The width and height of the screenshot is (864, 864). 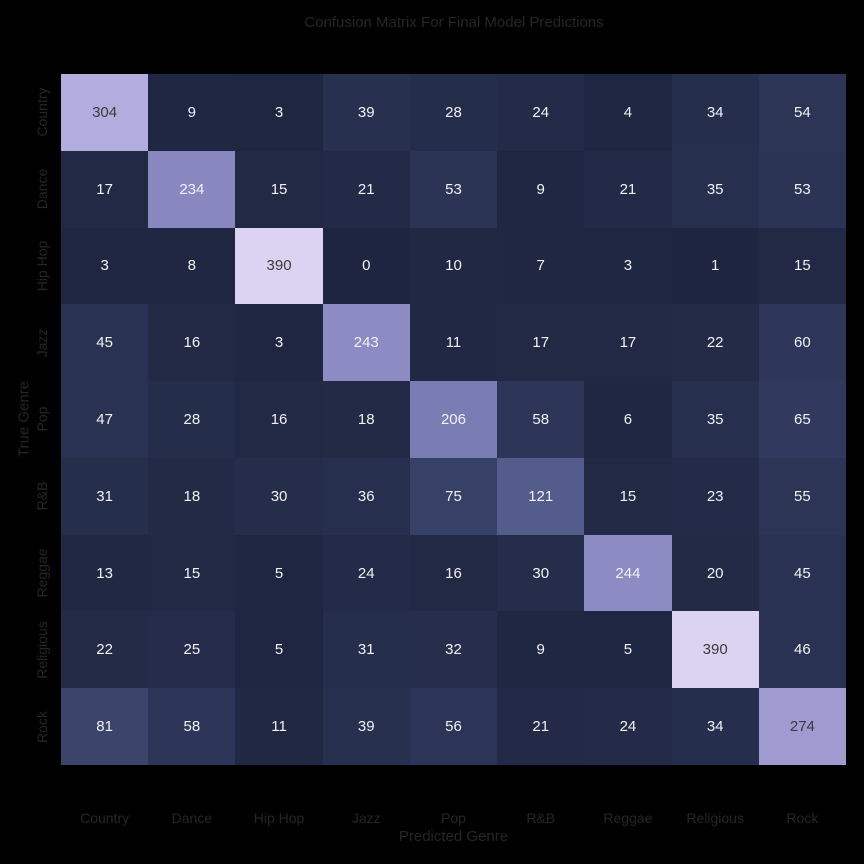 I want to click on y-tick: Hip Hop, so click(x=42, y=266).